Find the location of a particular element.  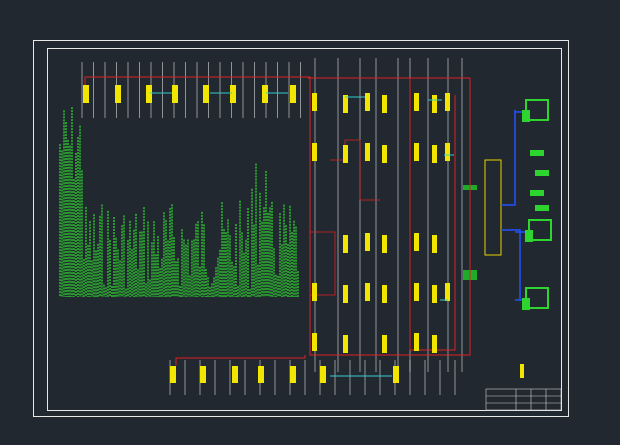

title-block-frame is located at coordinates (523, 399).